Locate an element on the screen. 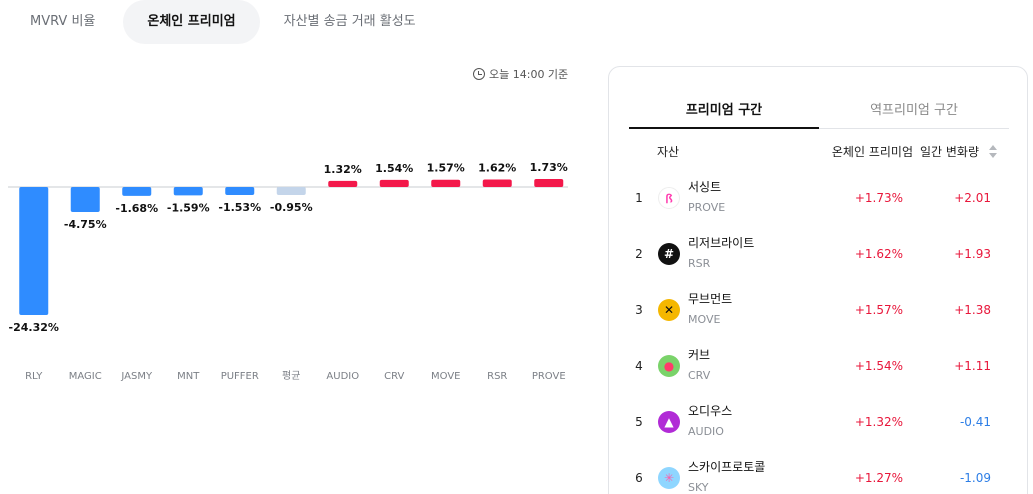 The image size is (1033, 494). x-tick-label: PROVE is located at coordinates (549, 376).